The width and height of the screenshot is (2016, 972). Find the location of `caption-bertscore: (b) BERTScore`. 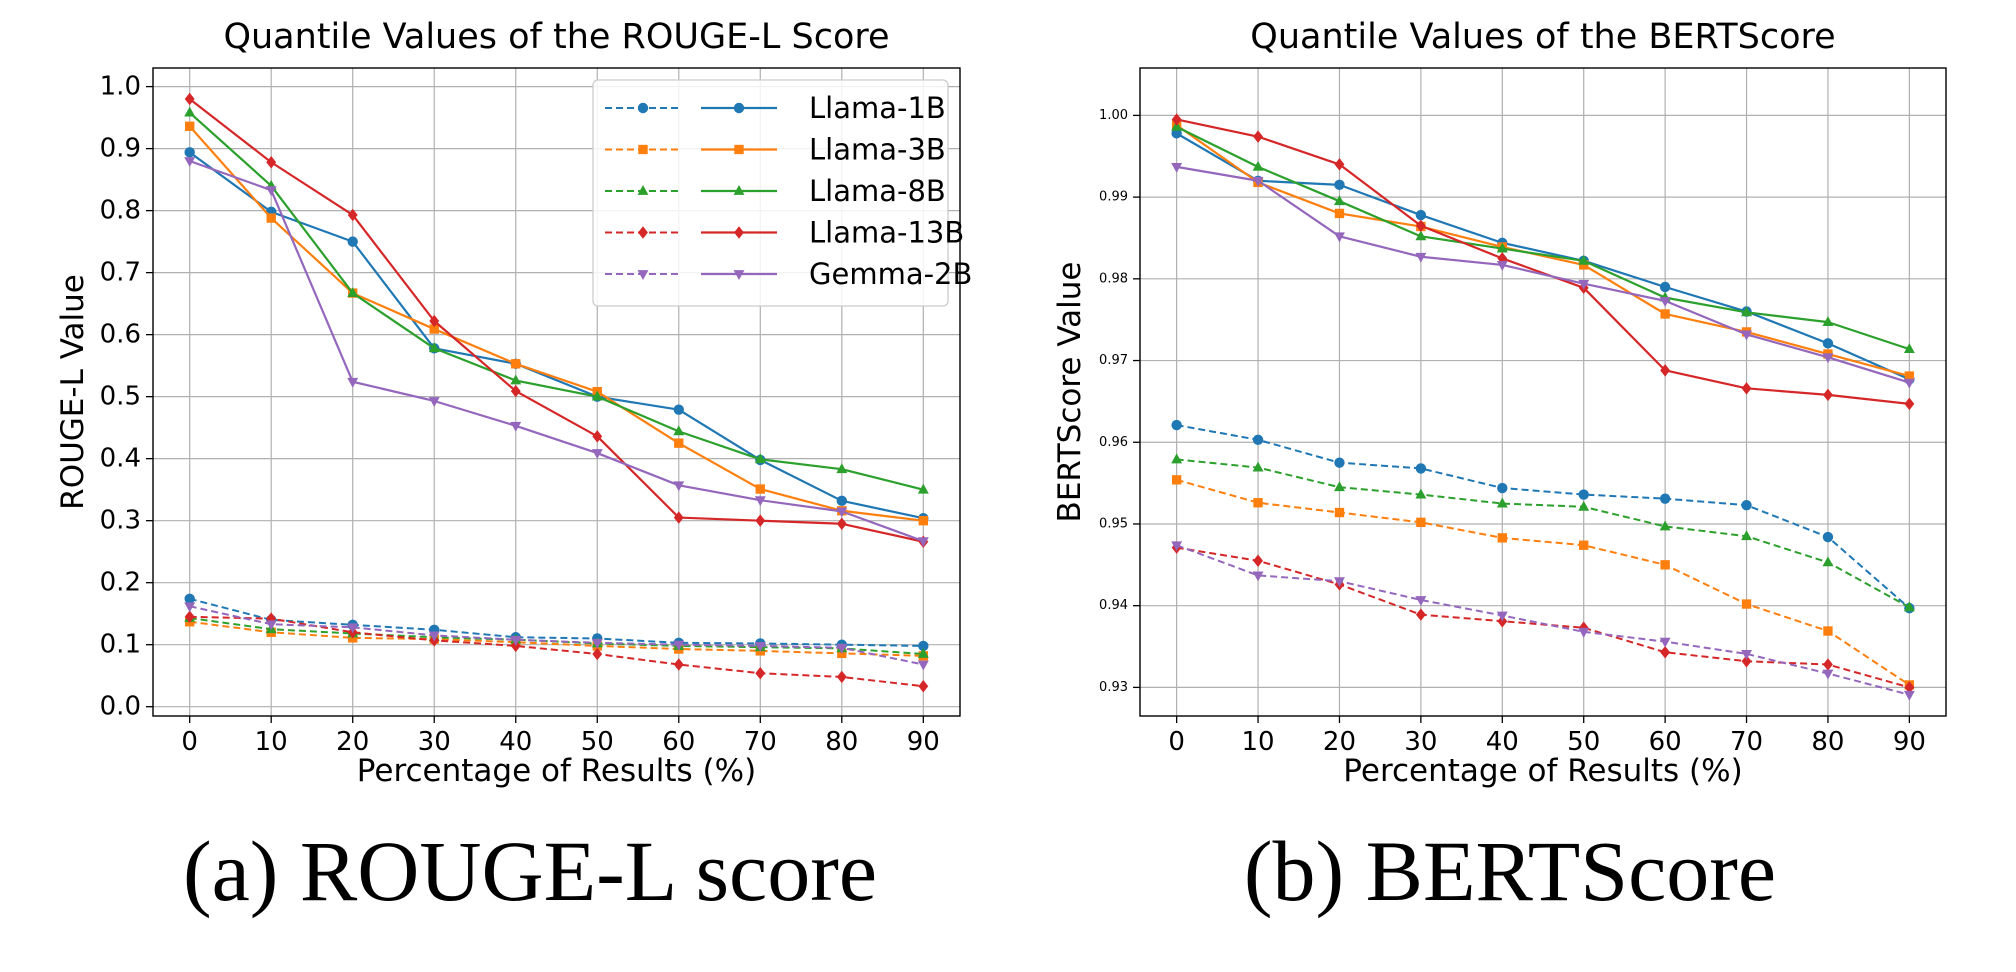

caption-bertscore: (b) BERTScore is located at coordinates (1510, 871).